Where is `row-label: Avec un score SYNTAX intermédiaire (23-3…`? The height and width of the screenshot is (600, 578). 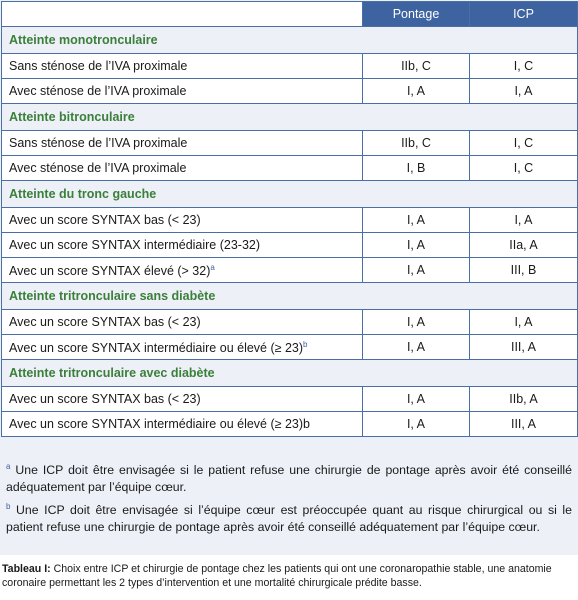
row-label: Avec un score SYNTAX intermédiaire (23-3… is located at coordinates (135, 245).